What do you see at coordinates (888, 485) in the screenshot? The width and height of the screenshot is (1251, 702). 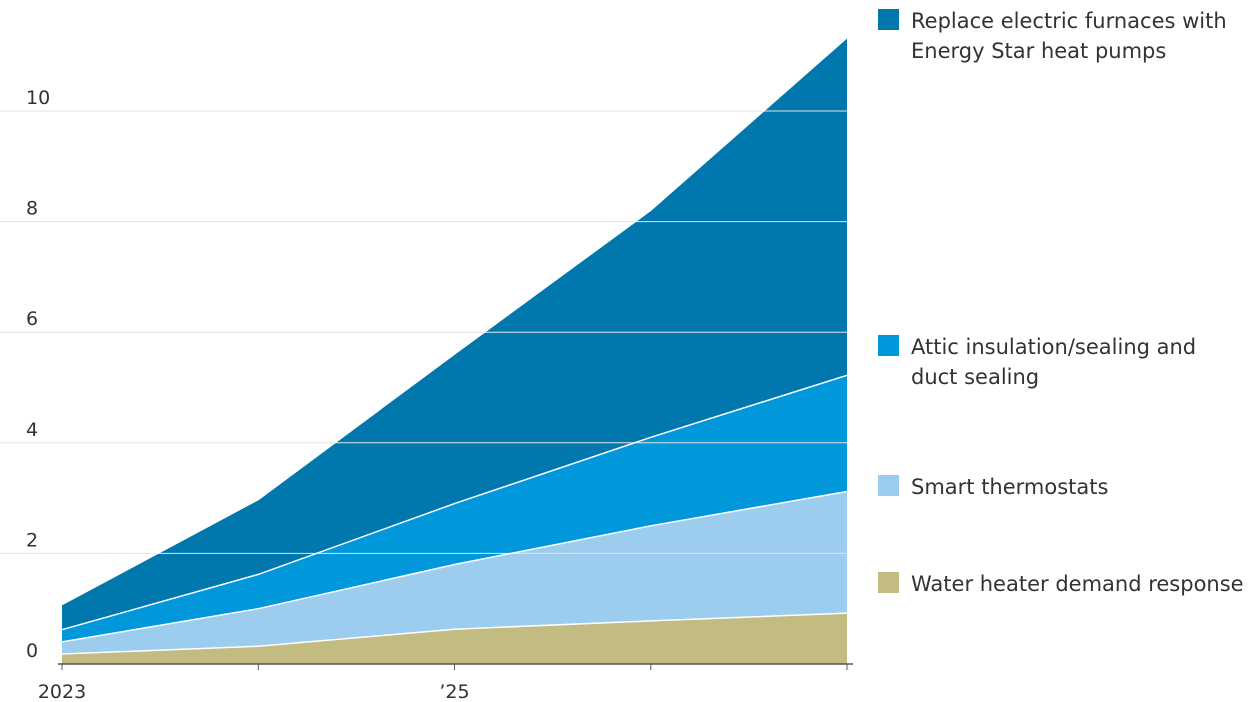 I see `legend-swatch-smart-thermostats` at bounding box center [888, 485].